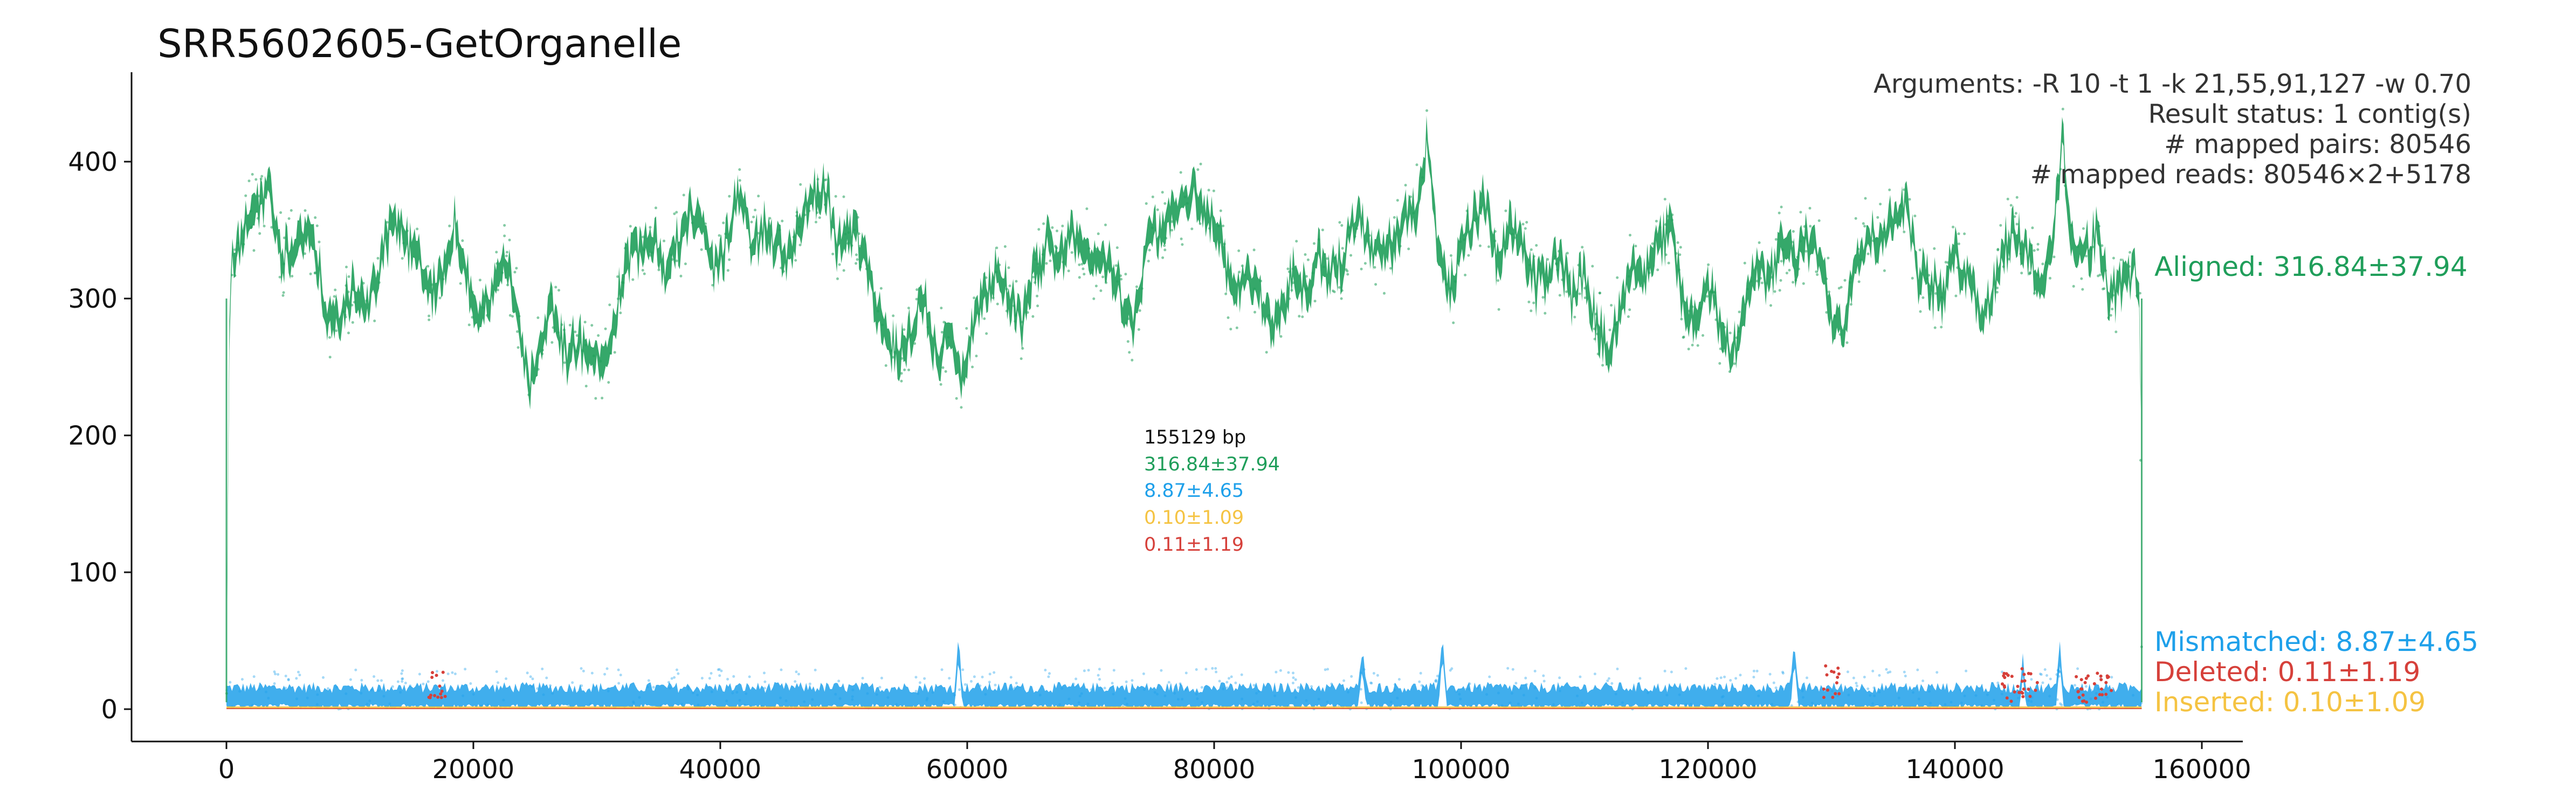  What do you see at coordinates (1212, 464) in the screenshot?
I see `aligned-stat-text: 316.84±37.94` at bounding box center [1212, 464].